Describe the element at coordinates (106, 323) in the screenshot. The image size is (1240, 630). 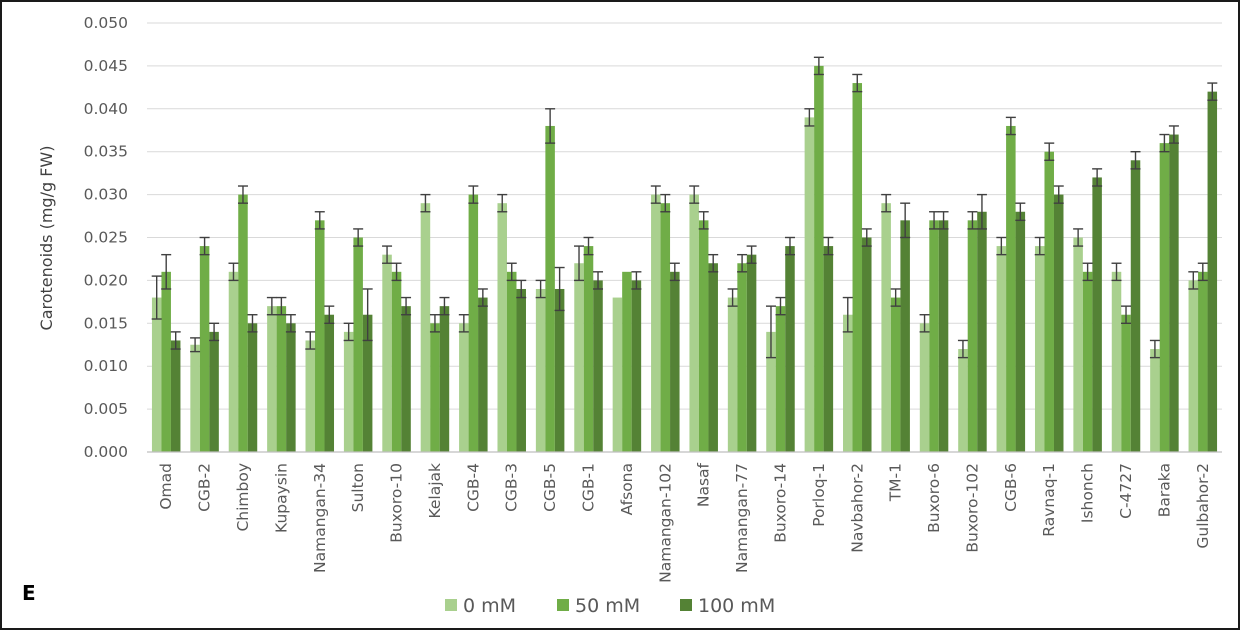
I see `y-tick-label: 0.015` at that location.